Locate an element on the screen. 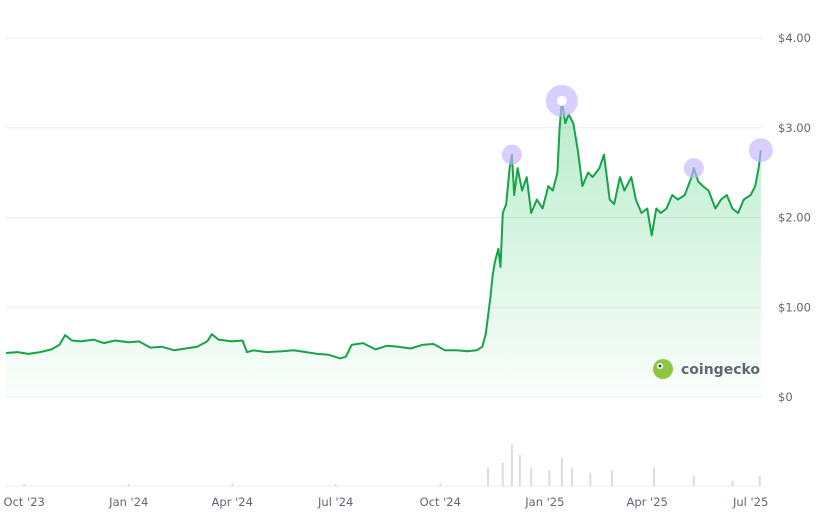 The width and height of the screenshot is (829, 518). x-tick-label: Jan '24 is located at coordinates (128, 502).